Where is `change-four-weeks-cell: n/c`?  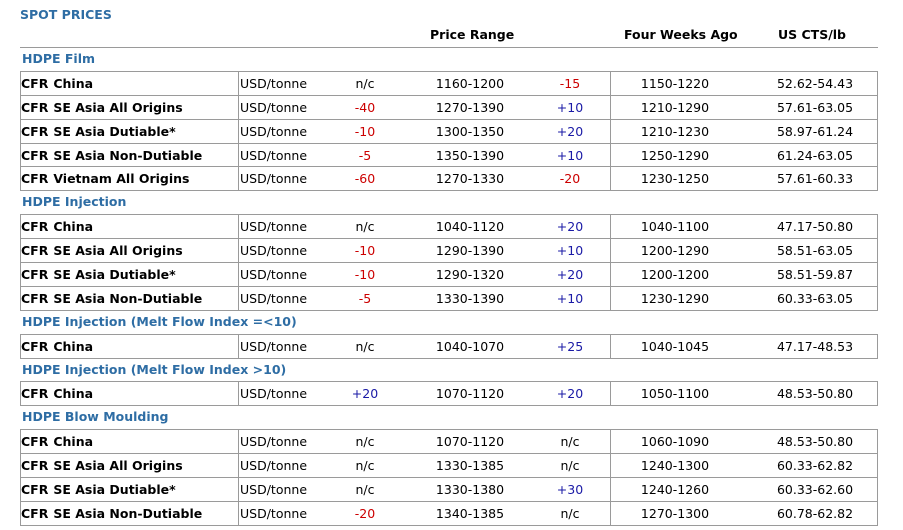
change-four-weeks-cell: n/c is located at coordinates (570, 513).